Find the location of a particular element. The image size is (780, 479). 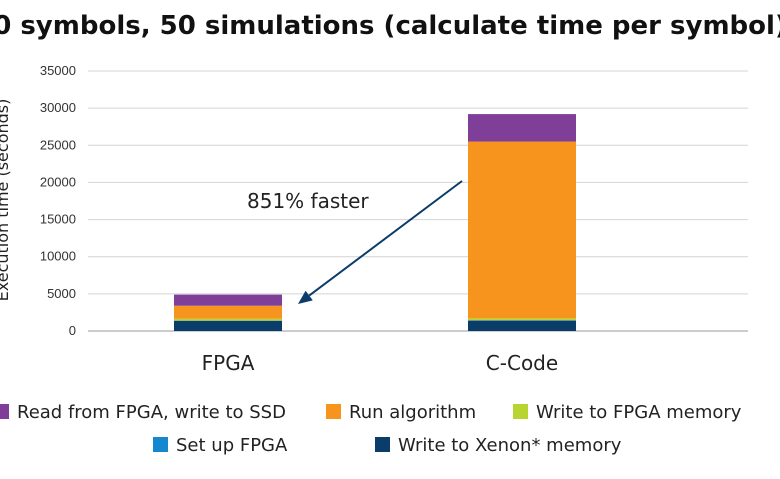

y-tick-label: 20000 is located at coordinates (58, 181).